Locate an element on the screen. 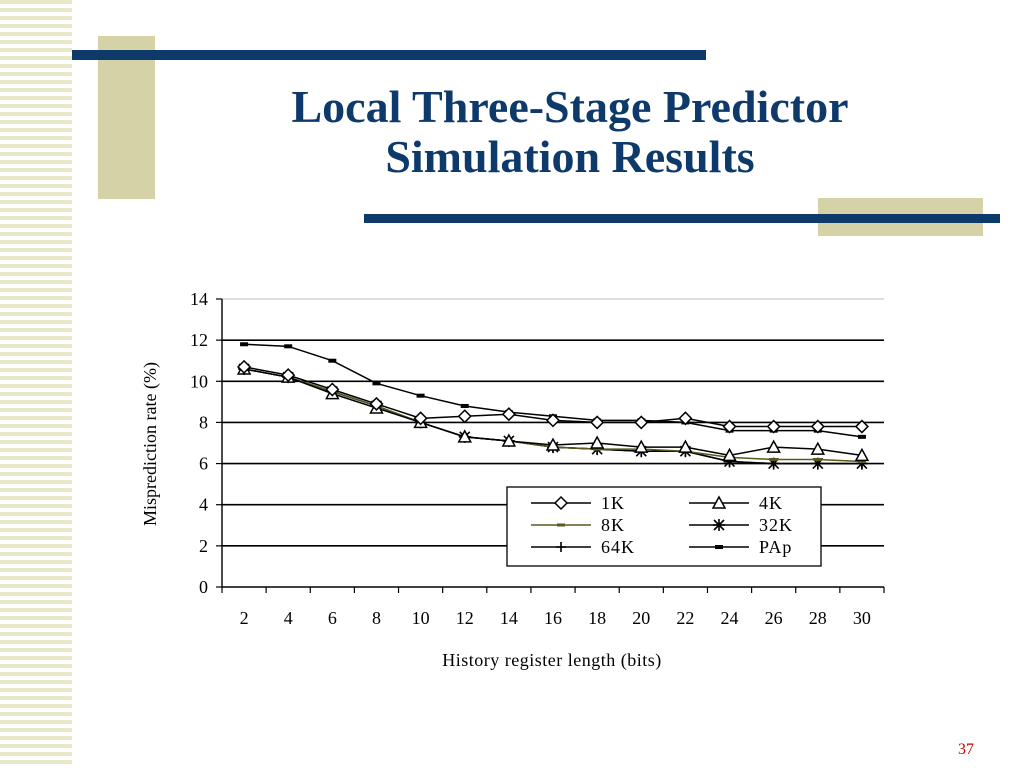 The width and height of the screenshot is (1024, 768). series-1k is located at coordinates (553, 396).